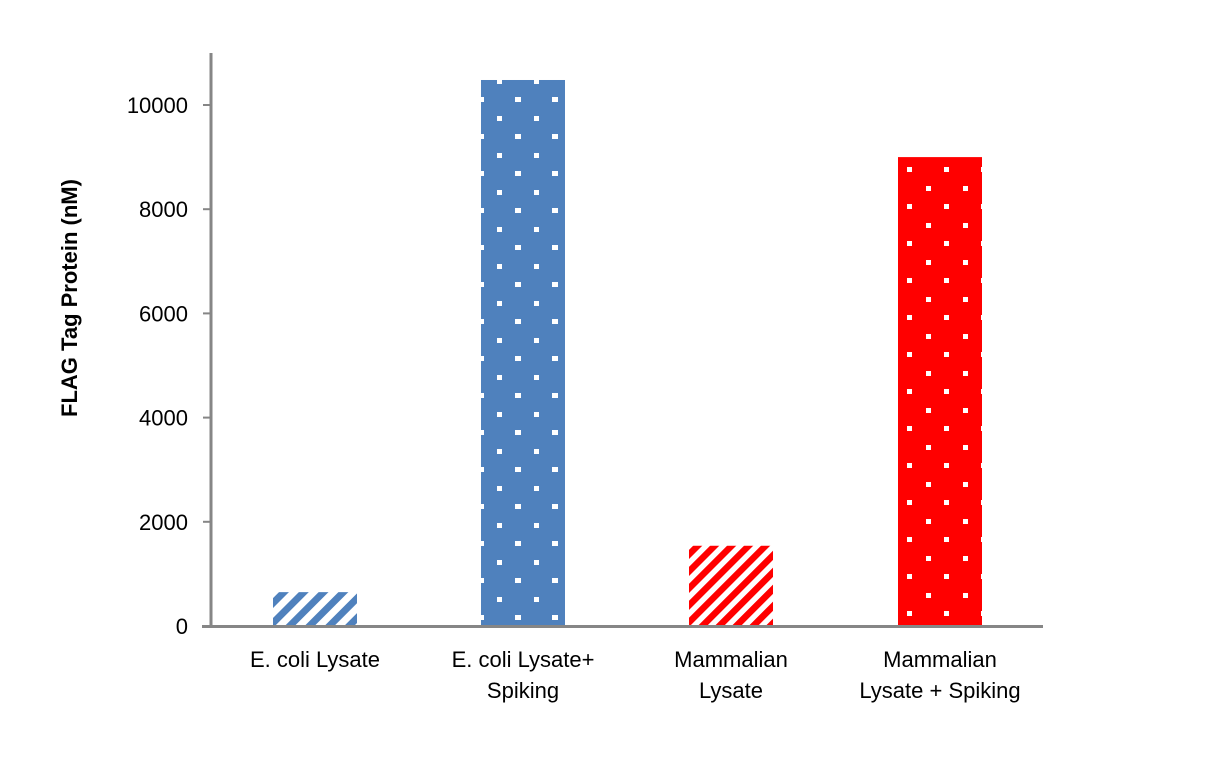 The image size is (1211, 775). Describe the element at coordinates (315, 659) in the screenshot. I see `x-category-label: E. coli Lysate` at that location.